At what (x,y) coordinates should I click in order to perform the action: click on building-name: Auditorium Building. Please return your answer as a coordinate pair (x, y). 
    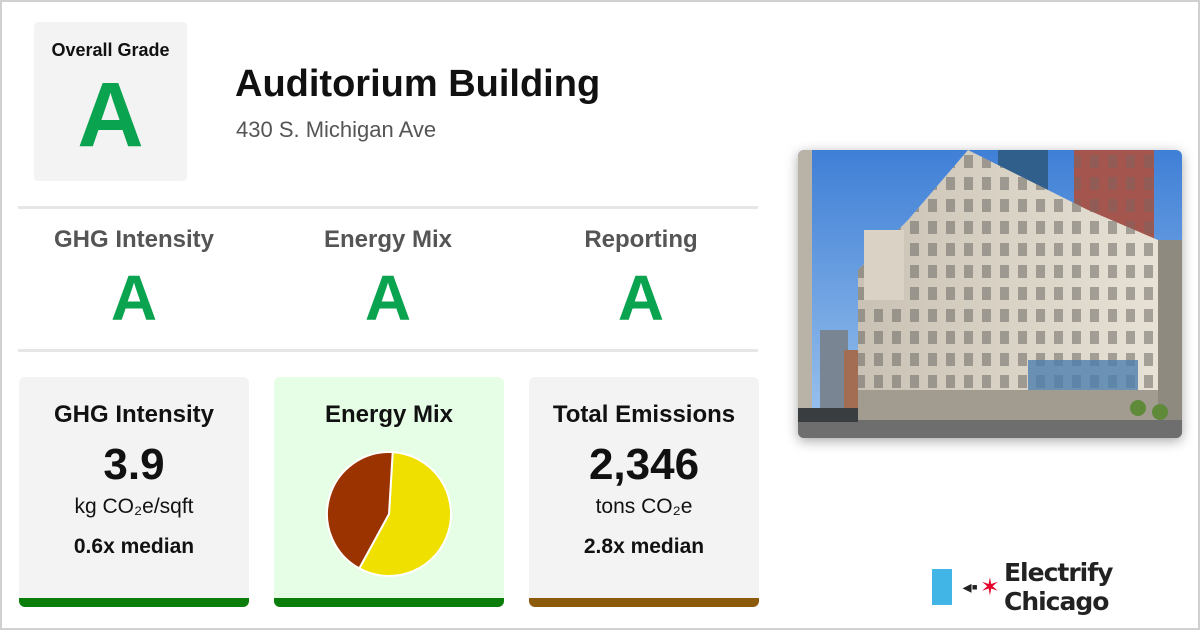
    Looking at the image, I should click on (418, 84).